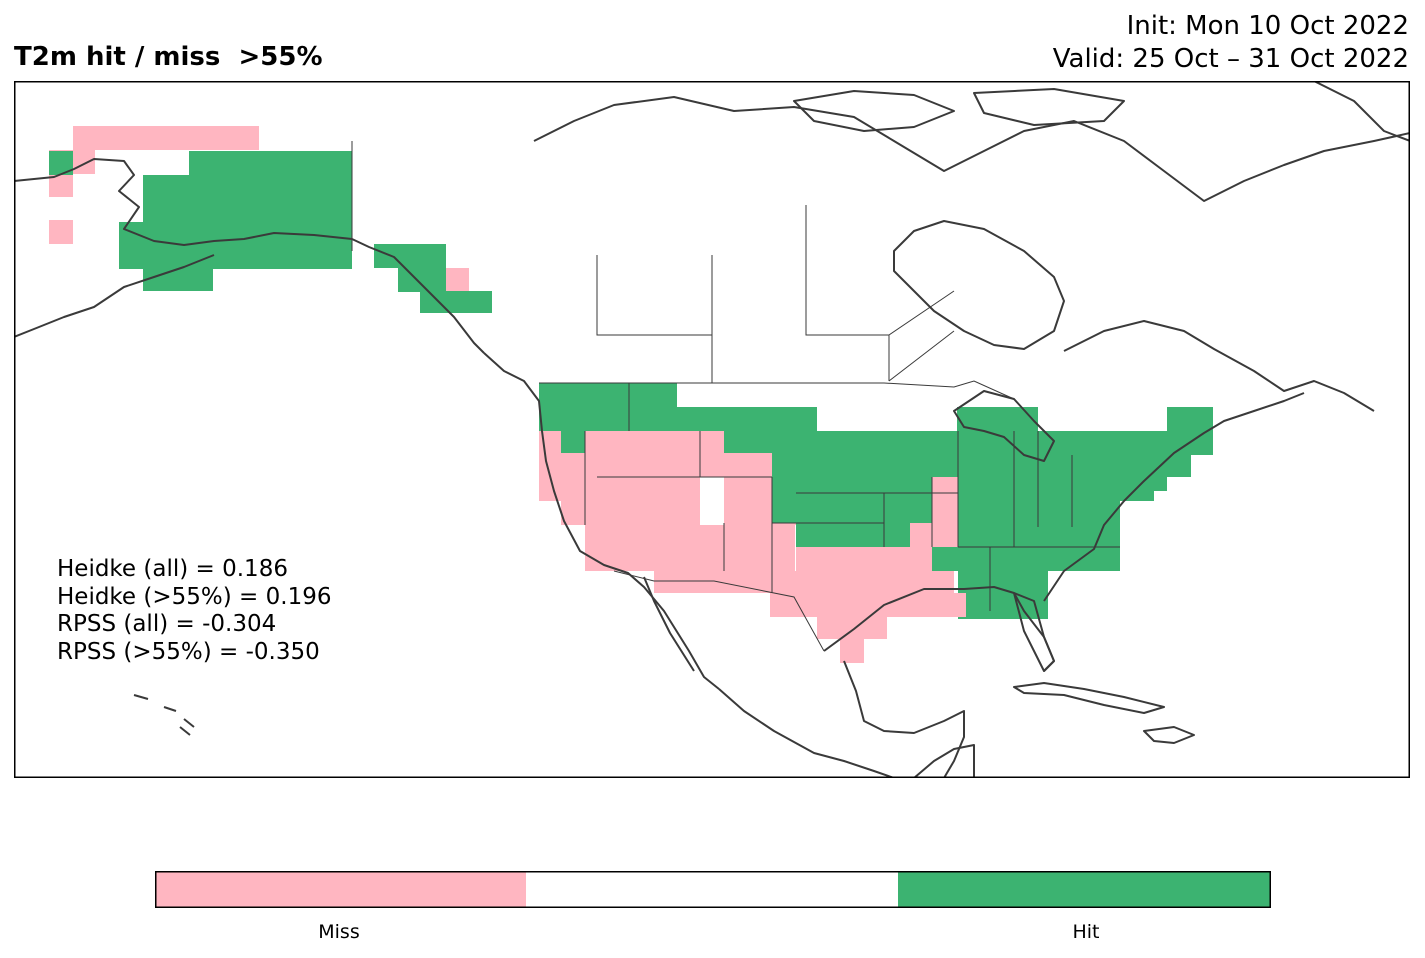  What do you see at coordinates (114, 296) in the screenshot?
I see `alaska-west` at bounding box center [114, 296].